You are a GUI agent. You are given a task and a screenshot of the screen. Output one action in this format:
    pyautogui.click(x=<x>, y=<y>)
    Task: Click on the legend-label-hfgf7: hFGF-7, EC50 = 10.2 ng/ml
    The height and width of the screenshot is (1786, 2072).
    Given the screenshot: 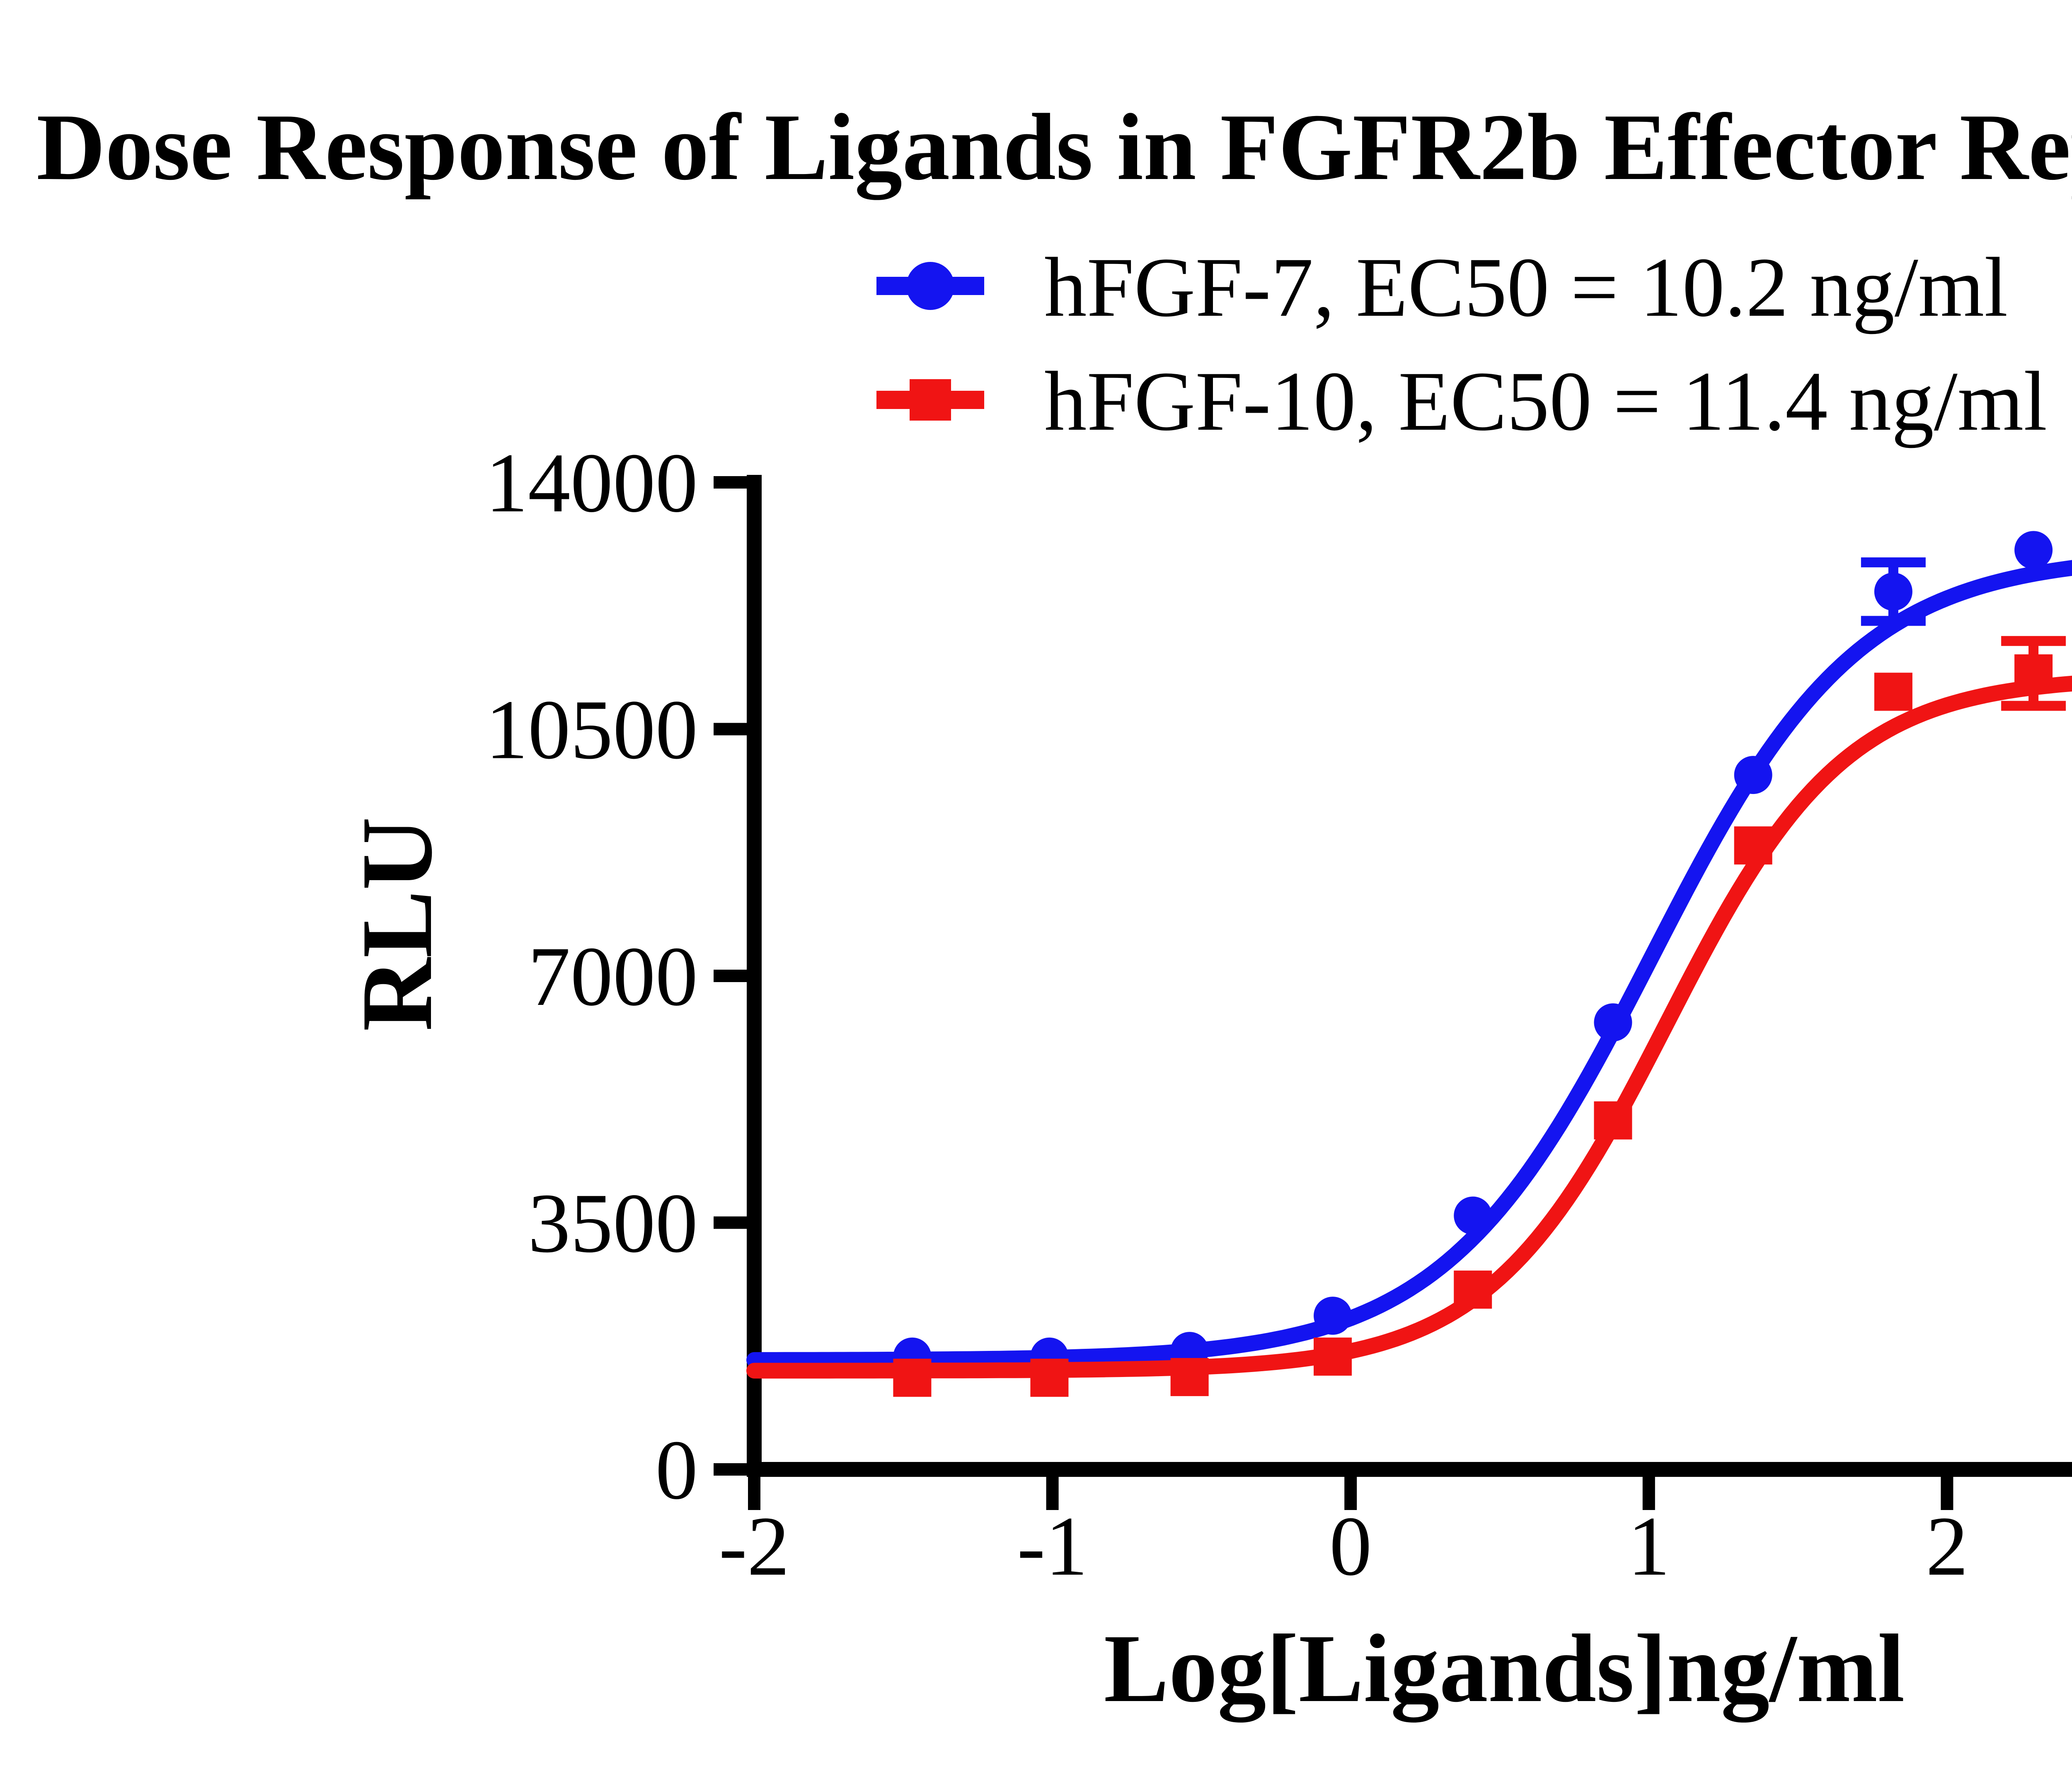 What is the action you would take?
    pyautogui.click(x=1526, y=287)
    